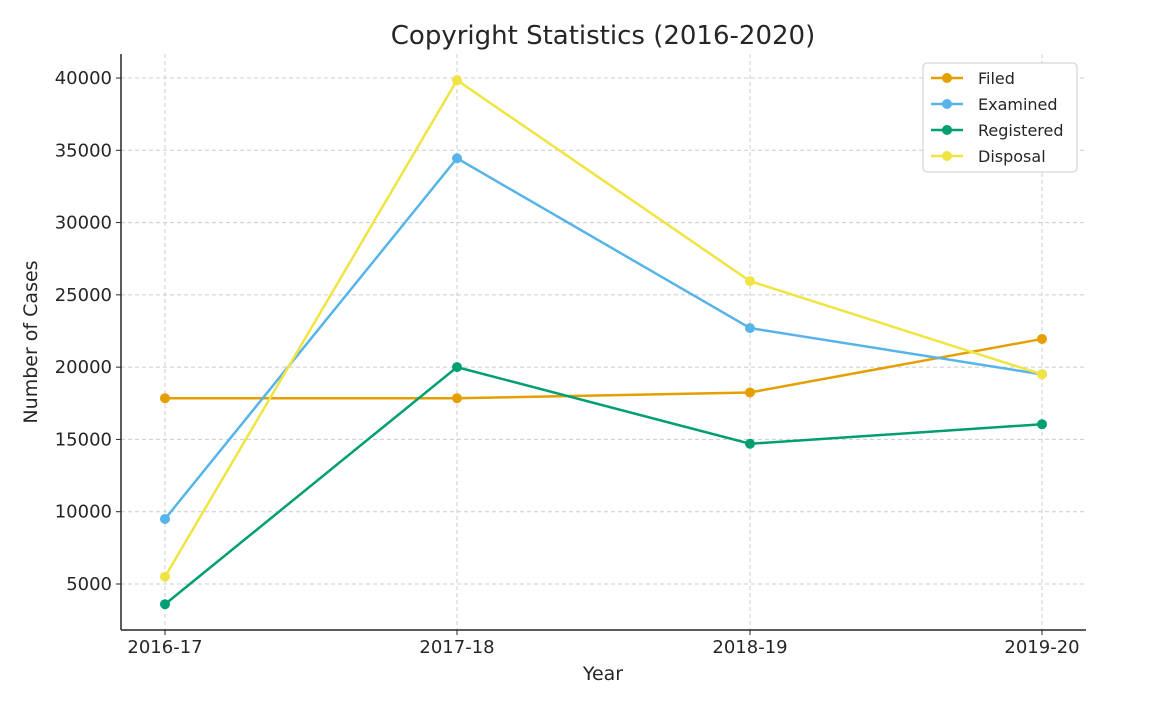 Image resolution: width=1153 pixels, height=701 pixels. I want to click on y-tick-label: 25000, so click(83, 295).